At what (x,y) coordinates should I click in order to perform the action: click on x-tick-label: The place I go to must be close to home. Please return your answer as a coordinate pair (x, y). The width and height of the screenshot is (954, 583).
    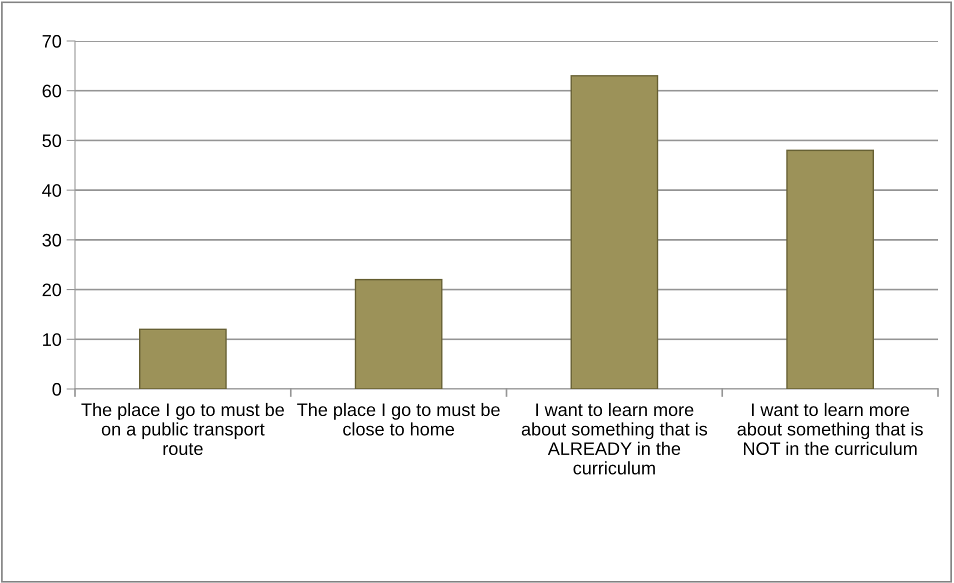
    Looking at the image, I should click on (398, 419).